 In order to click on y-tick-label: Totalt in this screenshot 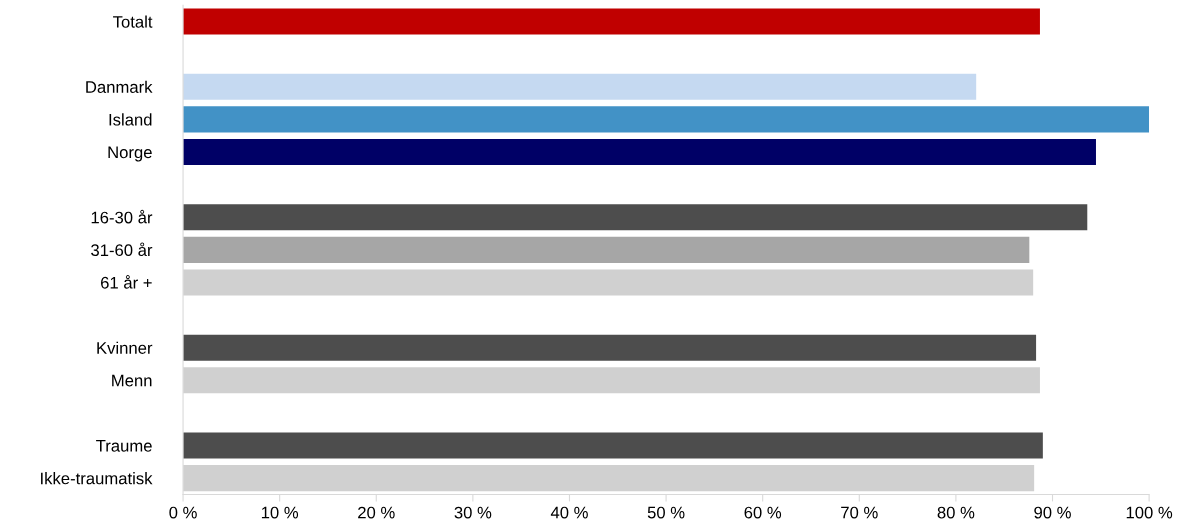, I will do `click(133, 21)`.